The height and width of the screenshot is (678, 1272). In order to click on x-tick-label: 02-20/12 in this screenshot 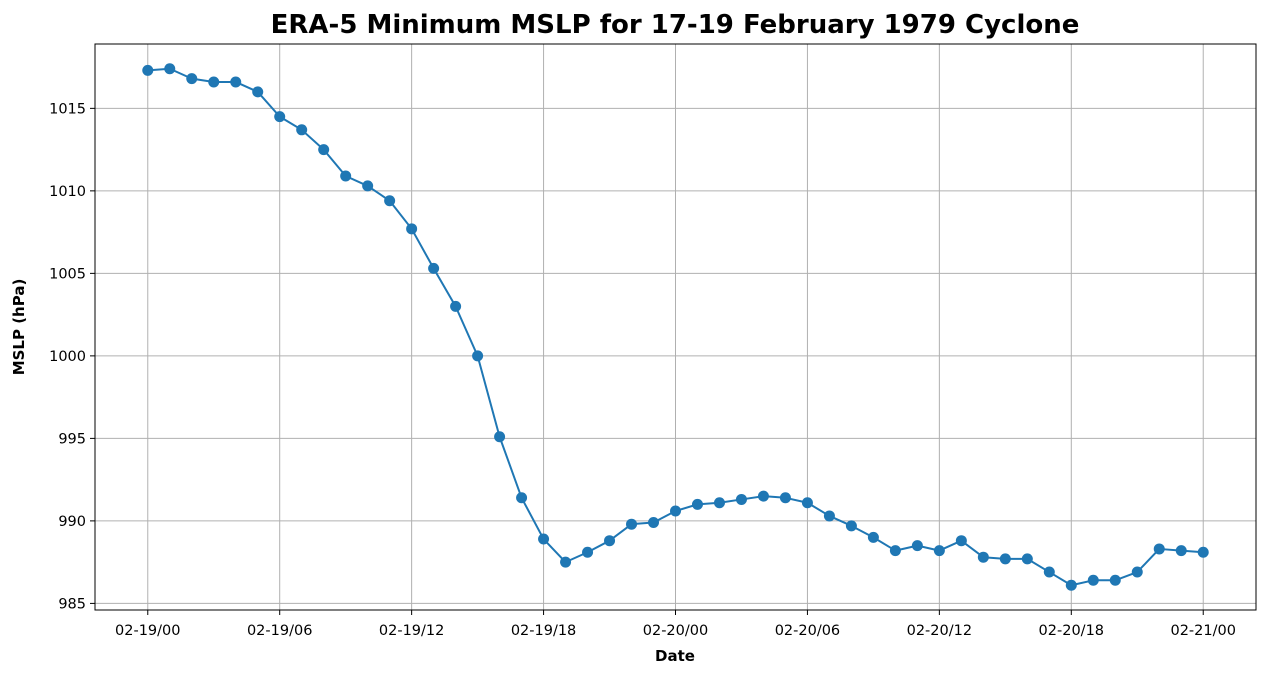, I will do `click(939, 631)`.